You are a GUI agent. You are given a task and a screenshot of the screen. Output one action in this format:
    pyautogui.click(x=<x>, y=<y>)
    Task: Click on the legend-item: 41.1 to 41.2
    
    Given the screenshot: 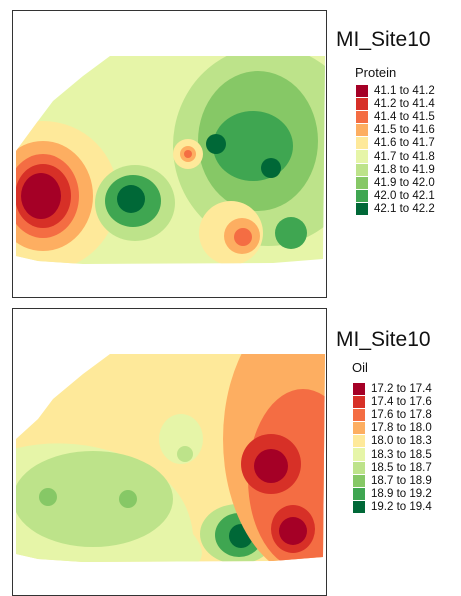 What is the action you would take?
    pyautogui.click(x=395, y=90)
    